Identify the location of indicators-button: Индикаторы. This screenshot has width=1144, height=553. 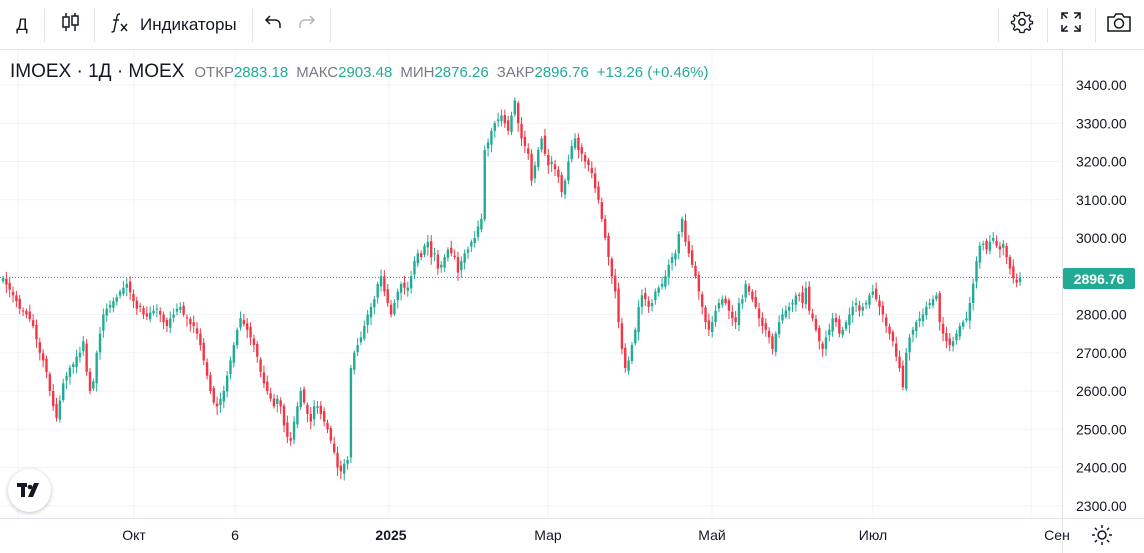
(179, 24).